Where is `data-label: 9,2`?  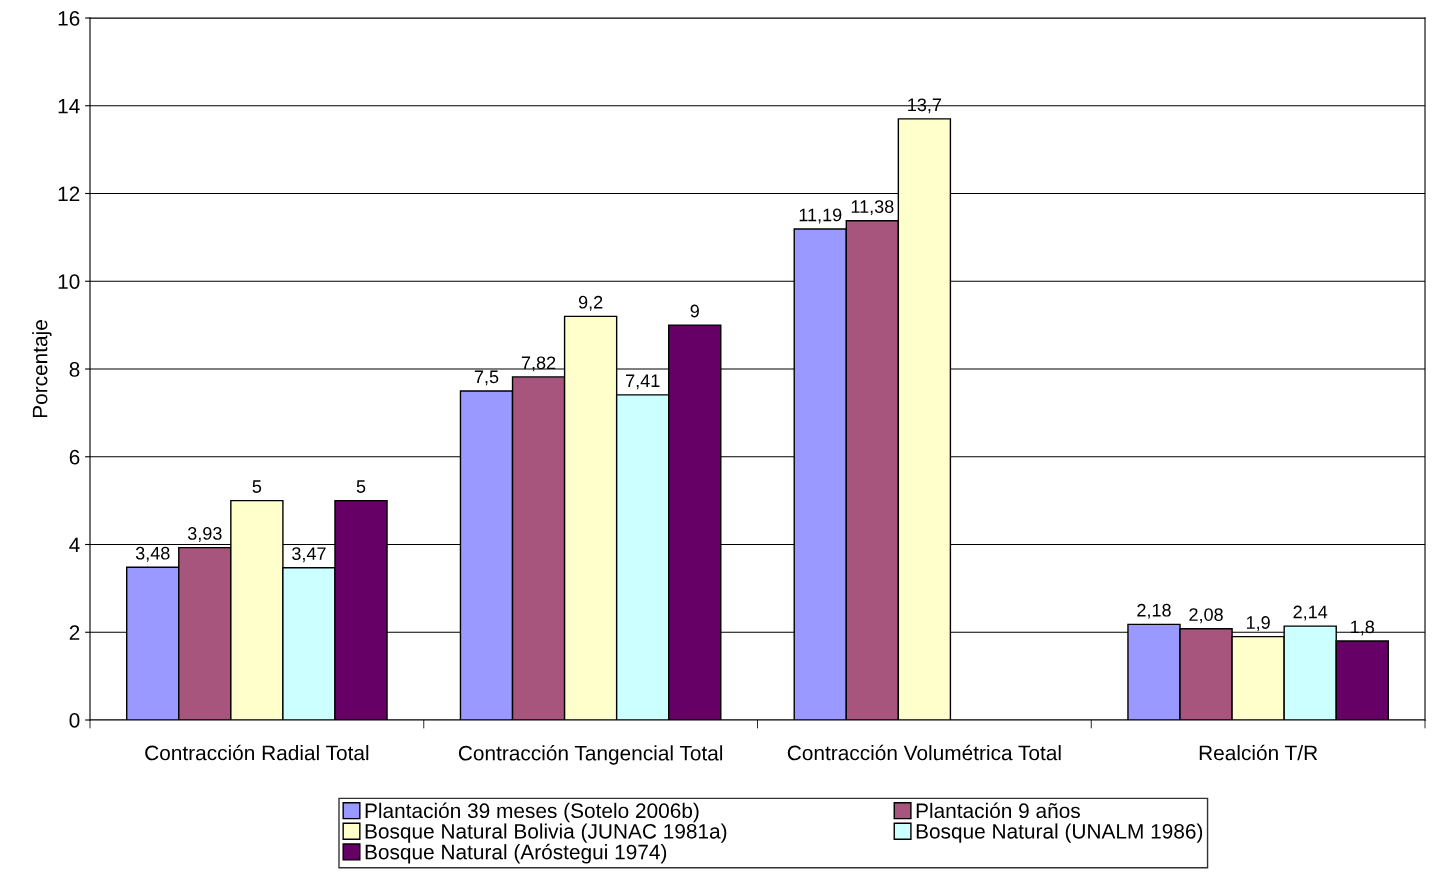 data-label: 9,2 is located at coordinates (590, 303).